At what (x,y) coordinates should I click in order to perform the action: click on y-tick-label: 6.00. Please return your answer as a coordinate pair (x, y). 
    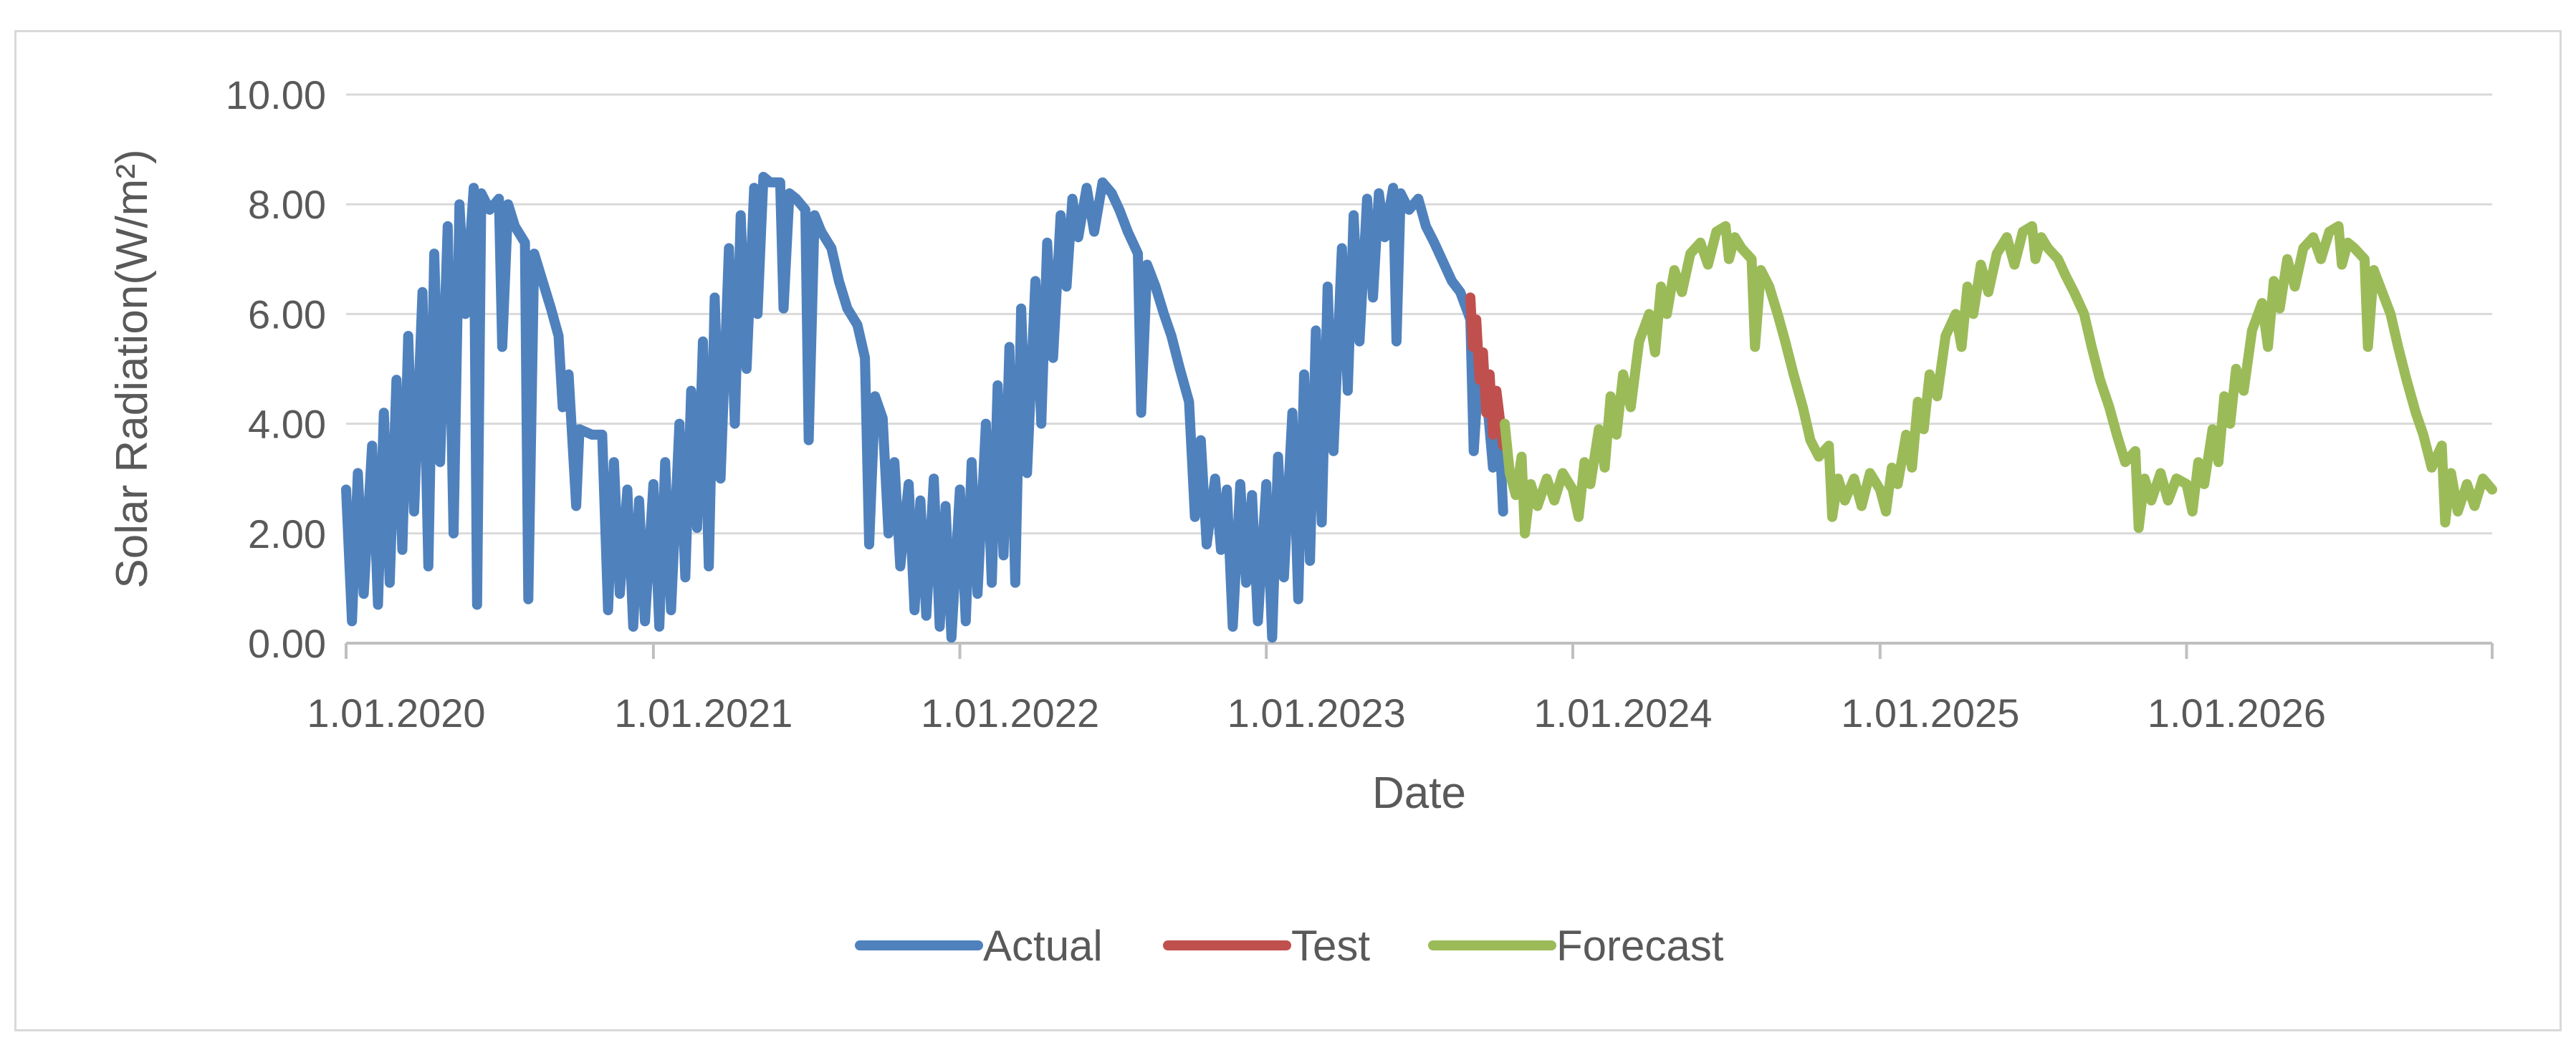
    Looking at the image, I should click on (287, 314).